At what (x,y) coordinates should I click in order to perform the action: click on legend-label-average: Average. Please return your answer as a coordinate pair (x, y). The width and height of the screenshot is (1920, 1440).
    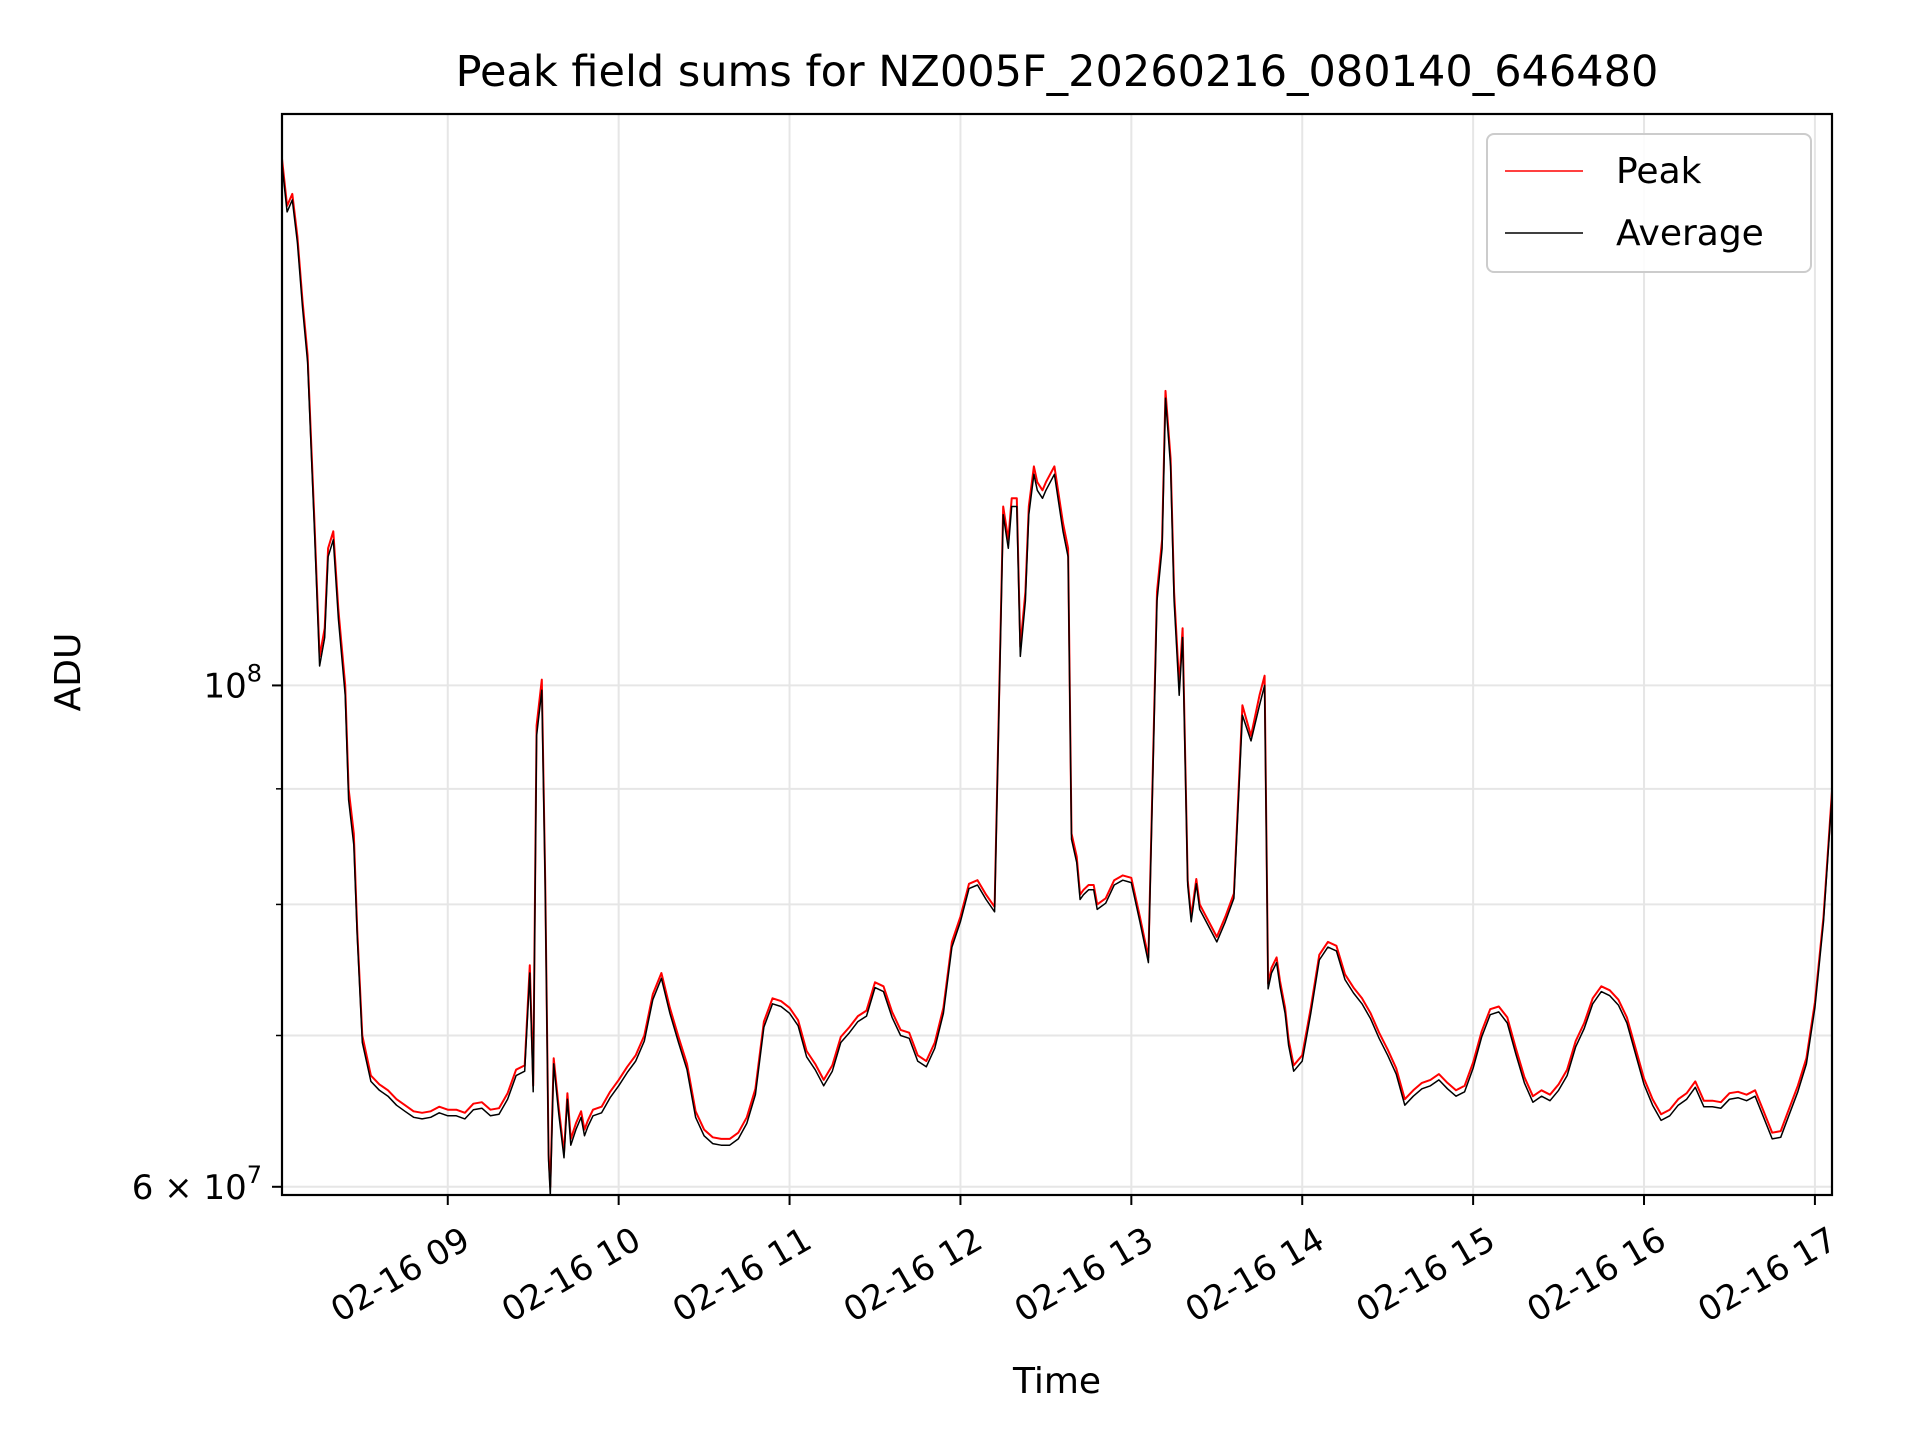
    Looking at the image, I should click on (1690, 233).